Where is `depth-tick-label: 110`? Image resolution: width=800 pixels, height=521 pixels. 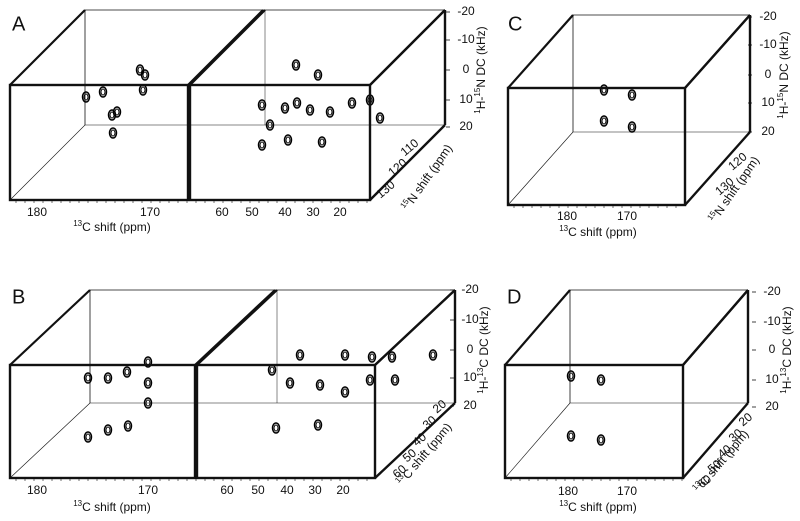
depth-tick-label: 110 is located at coordinates (410, 147).